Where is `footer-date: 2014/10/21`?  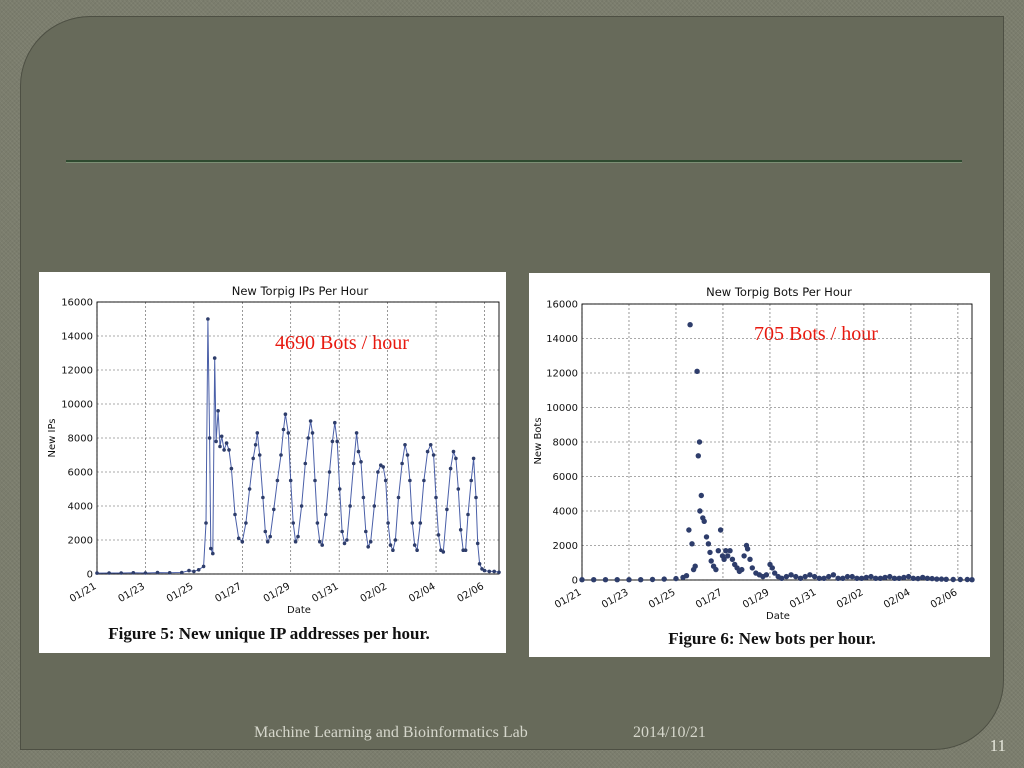
footer-date: 2014/10/21 is located at coordinates (669, 732).